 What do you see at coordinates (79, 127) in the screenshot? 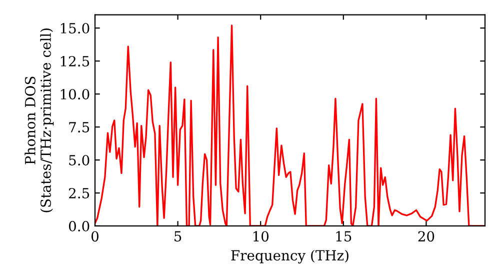
I see `y-tick-label: 7.5` at bounding box center [79, 127].